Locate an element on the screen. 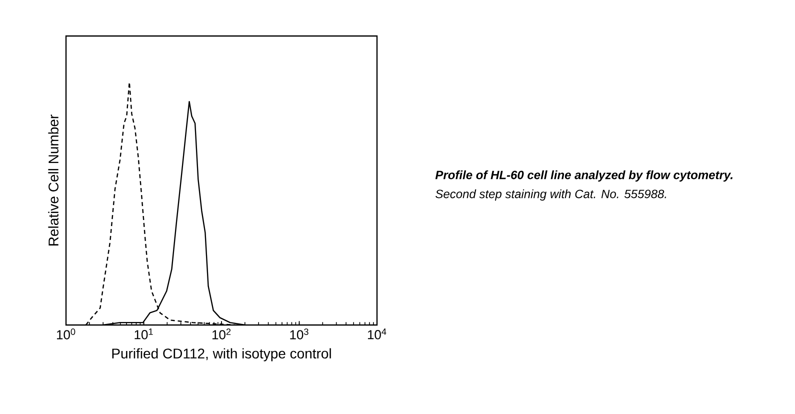 This screenshot has width=795, height=414. x-tick-label: 10$^{1}$ is located at coordinates (143, 334).